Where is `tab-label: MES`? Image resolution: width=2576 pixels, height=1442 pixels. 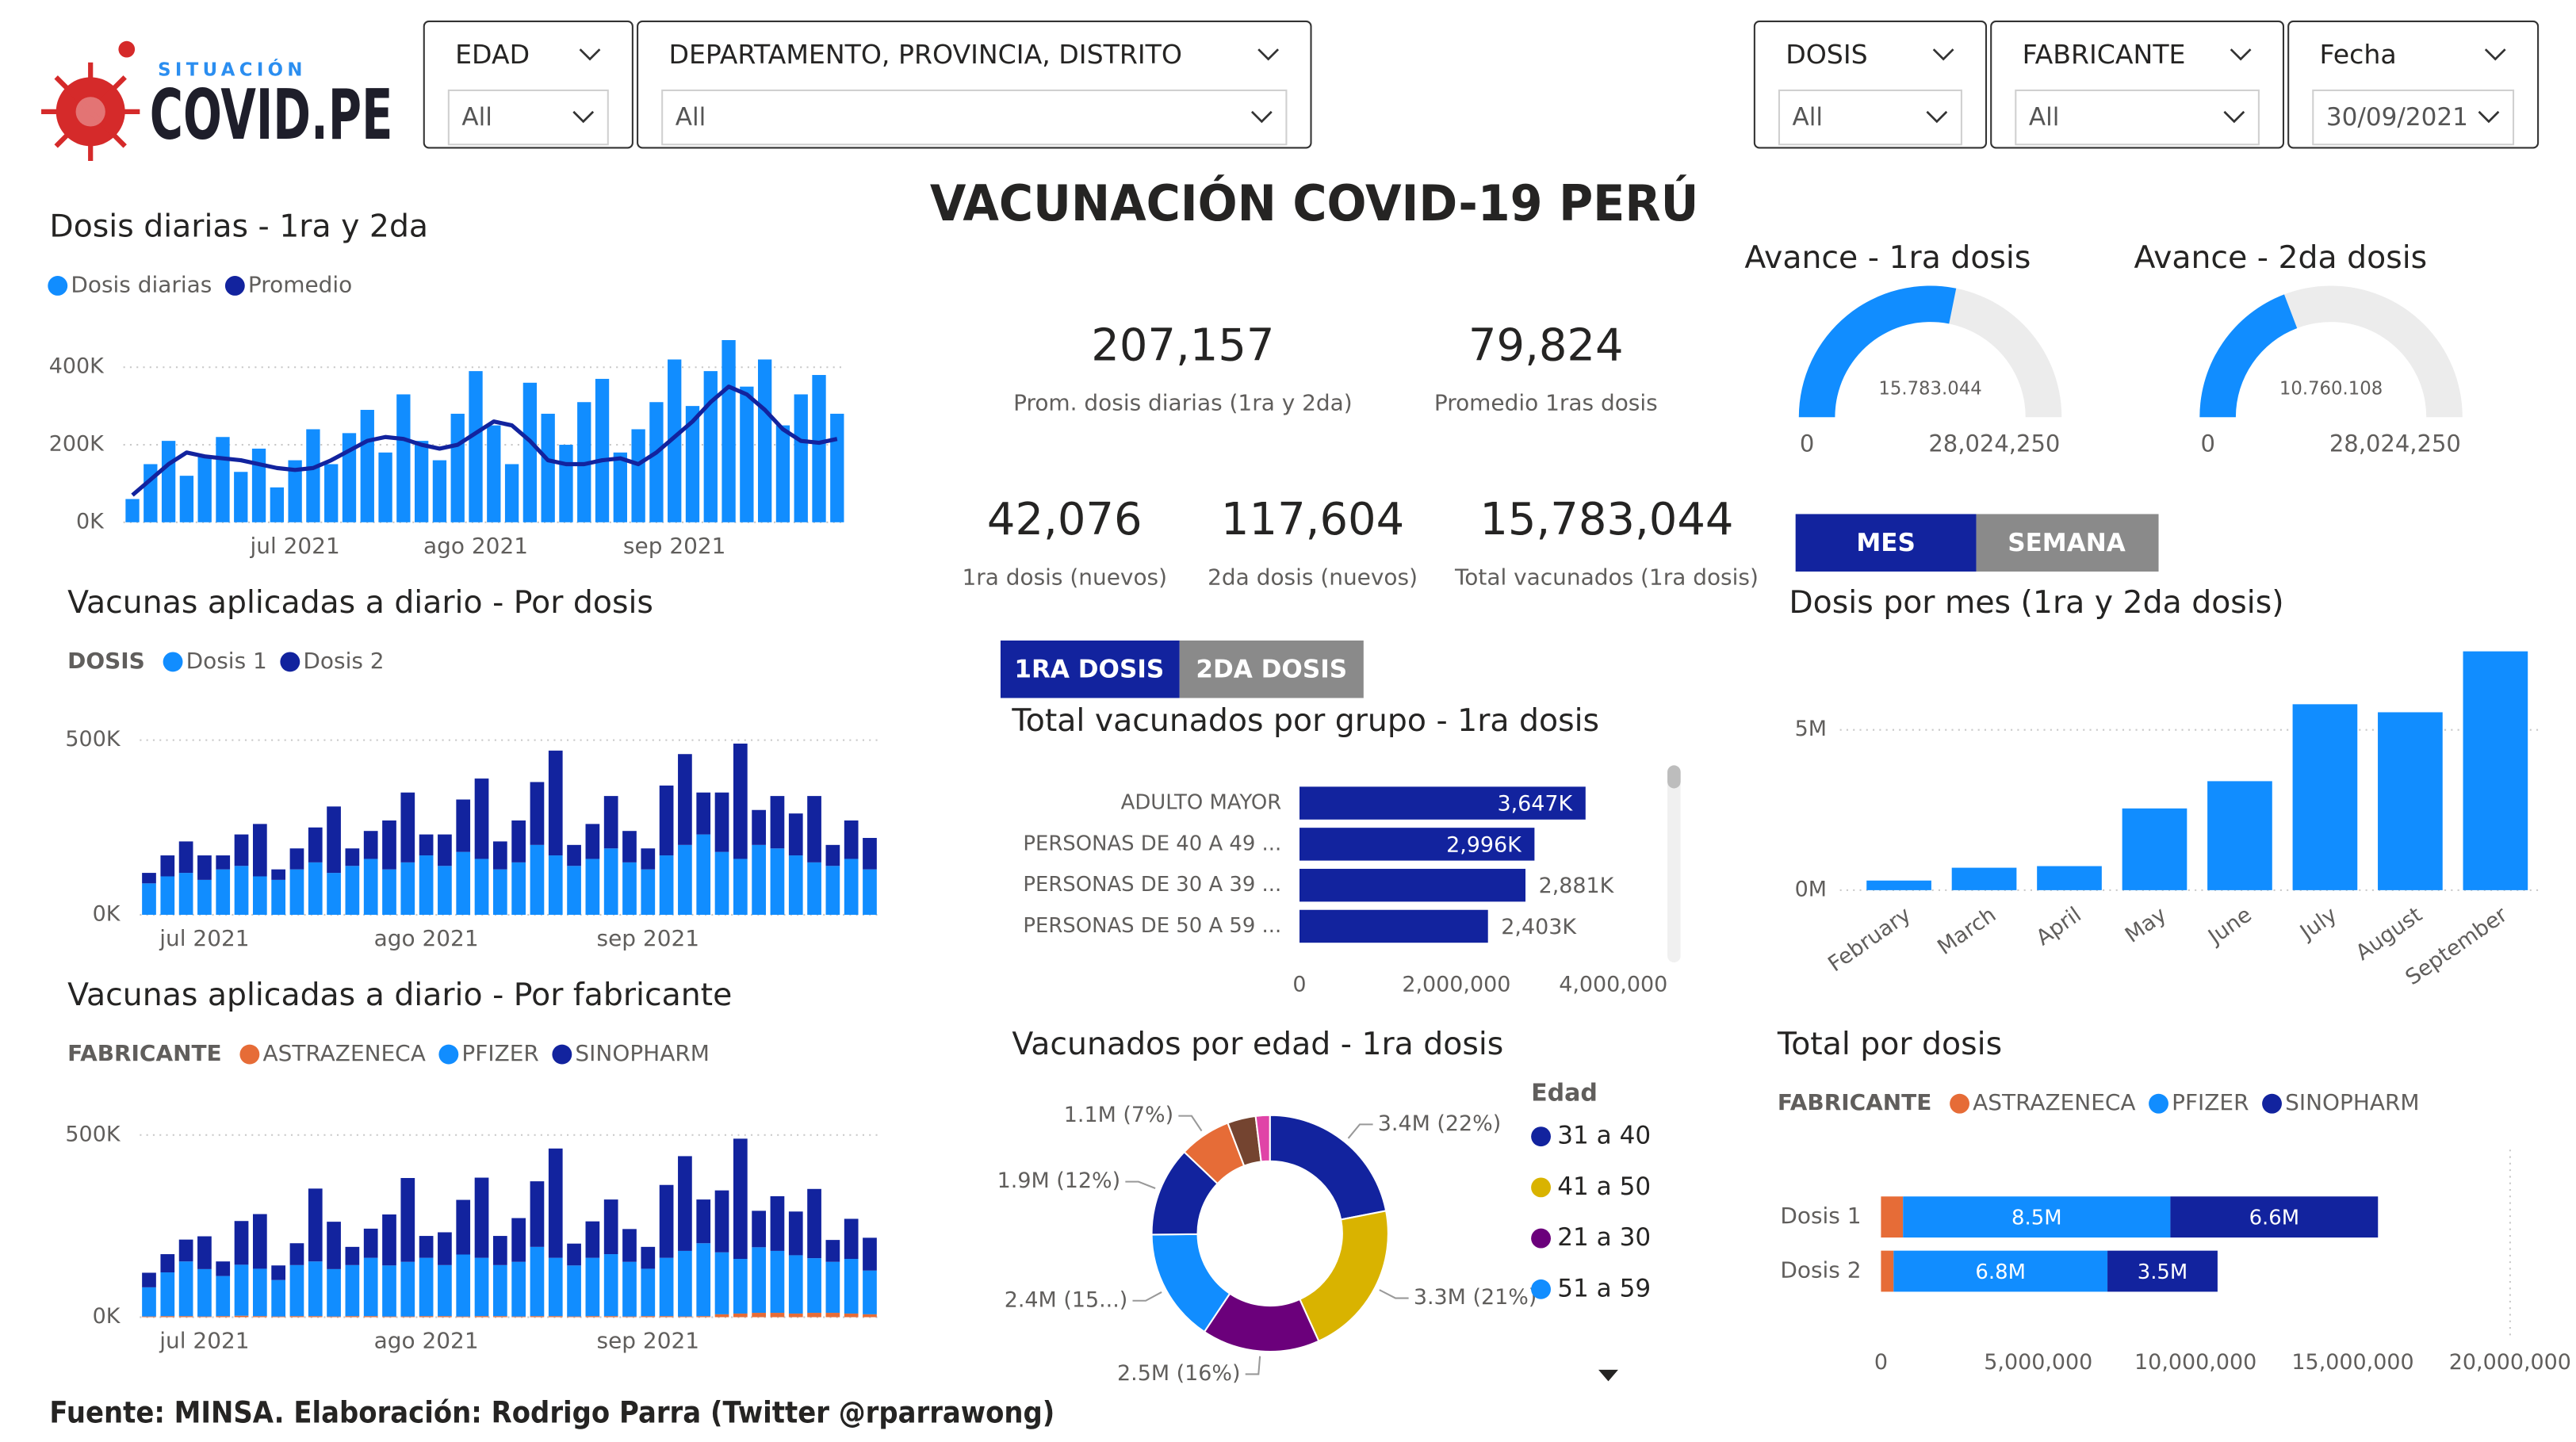
tab-label: MES is located at coordinates (1886, 543).